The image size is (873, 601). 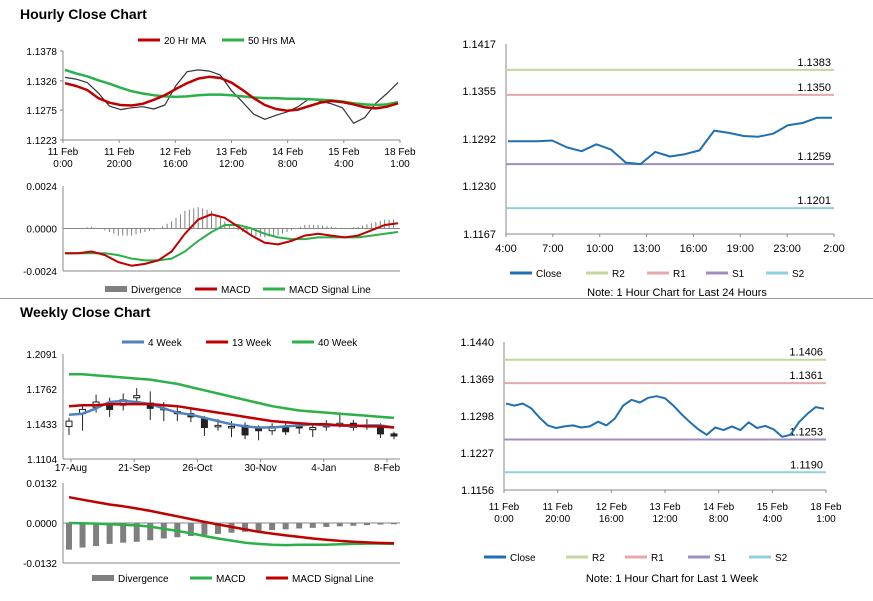 I want to click on weekly-levels-y-tick: 1.1227, so click(x=477, y=454).